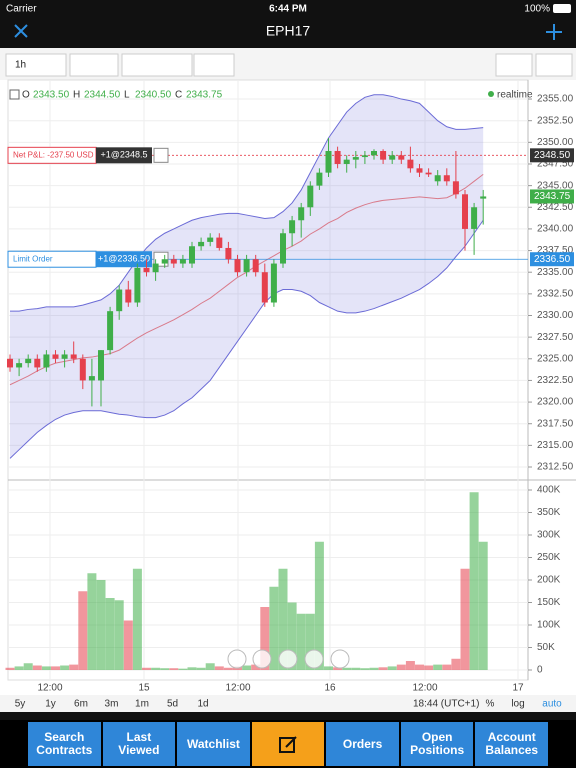 This screenshot has height=768, width=576. What do you see at coordinates (437, 744) in the screenshot?
I see `tab: Open Positions` at bounding box center [437, 744].